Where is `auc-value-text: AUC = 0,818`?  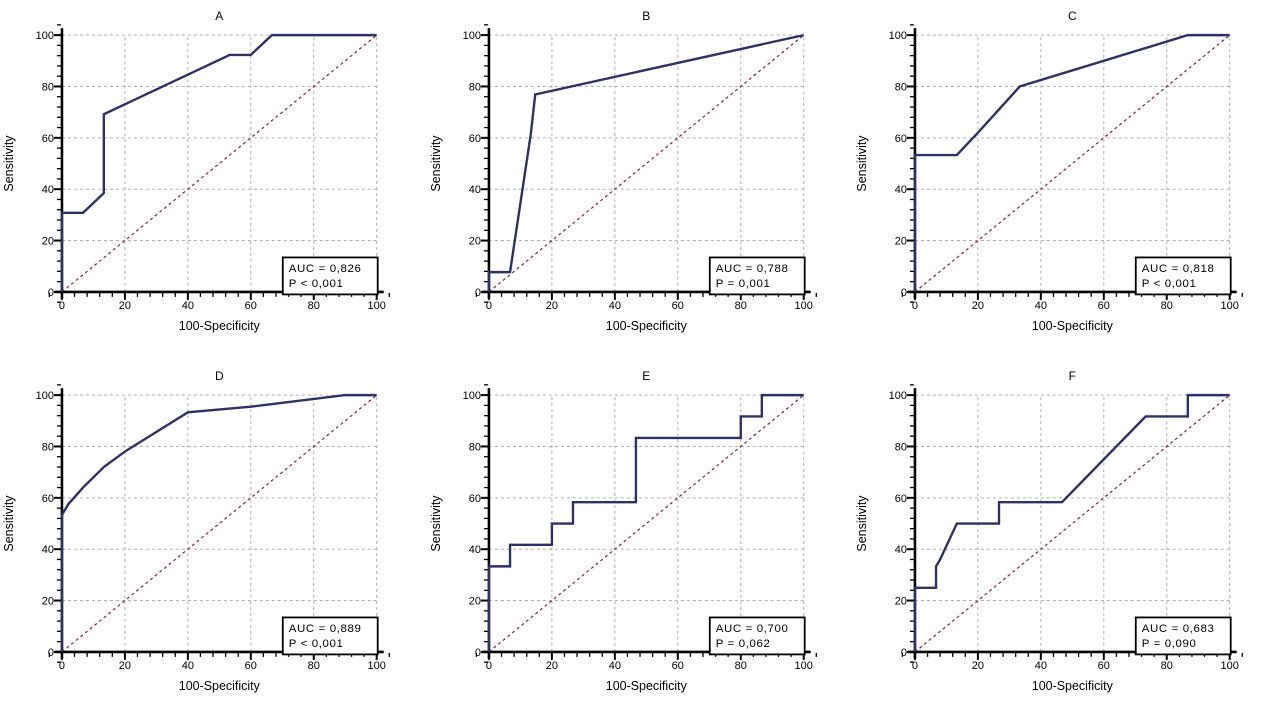
auc-value-text: AUC = 0,818 is located at coordinates (1178, 269).